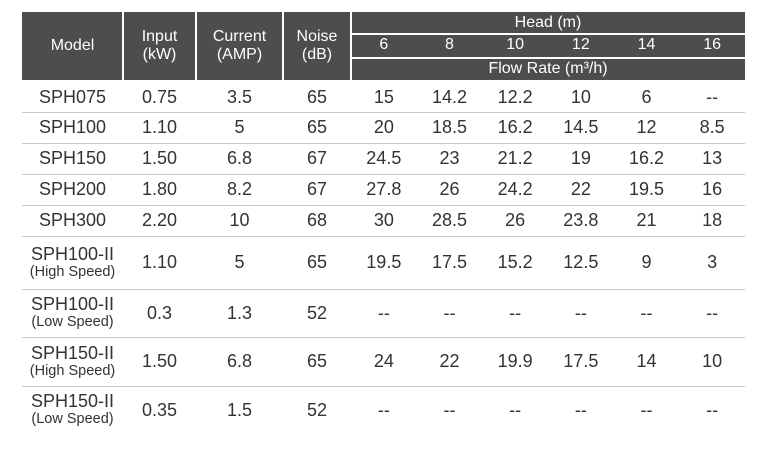 The height and width of the screenshot is (455, 767). I want to click on flow-text: 19.5, so click(384, 262).